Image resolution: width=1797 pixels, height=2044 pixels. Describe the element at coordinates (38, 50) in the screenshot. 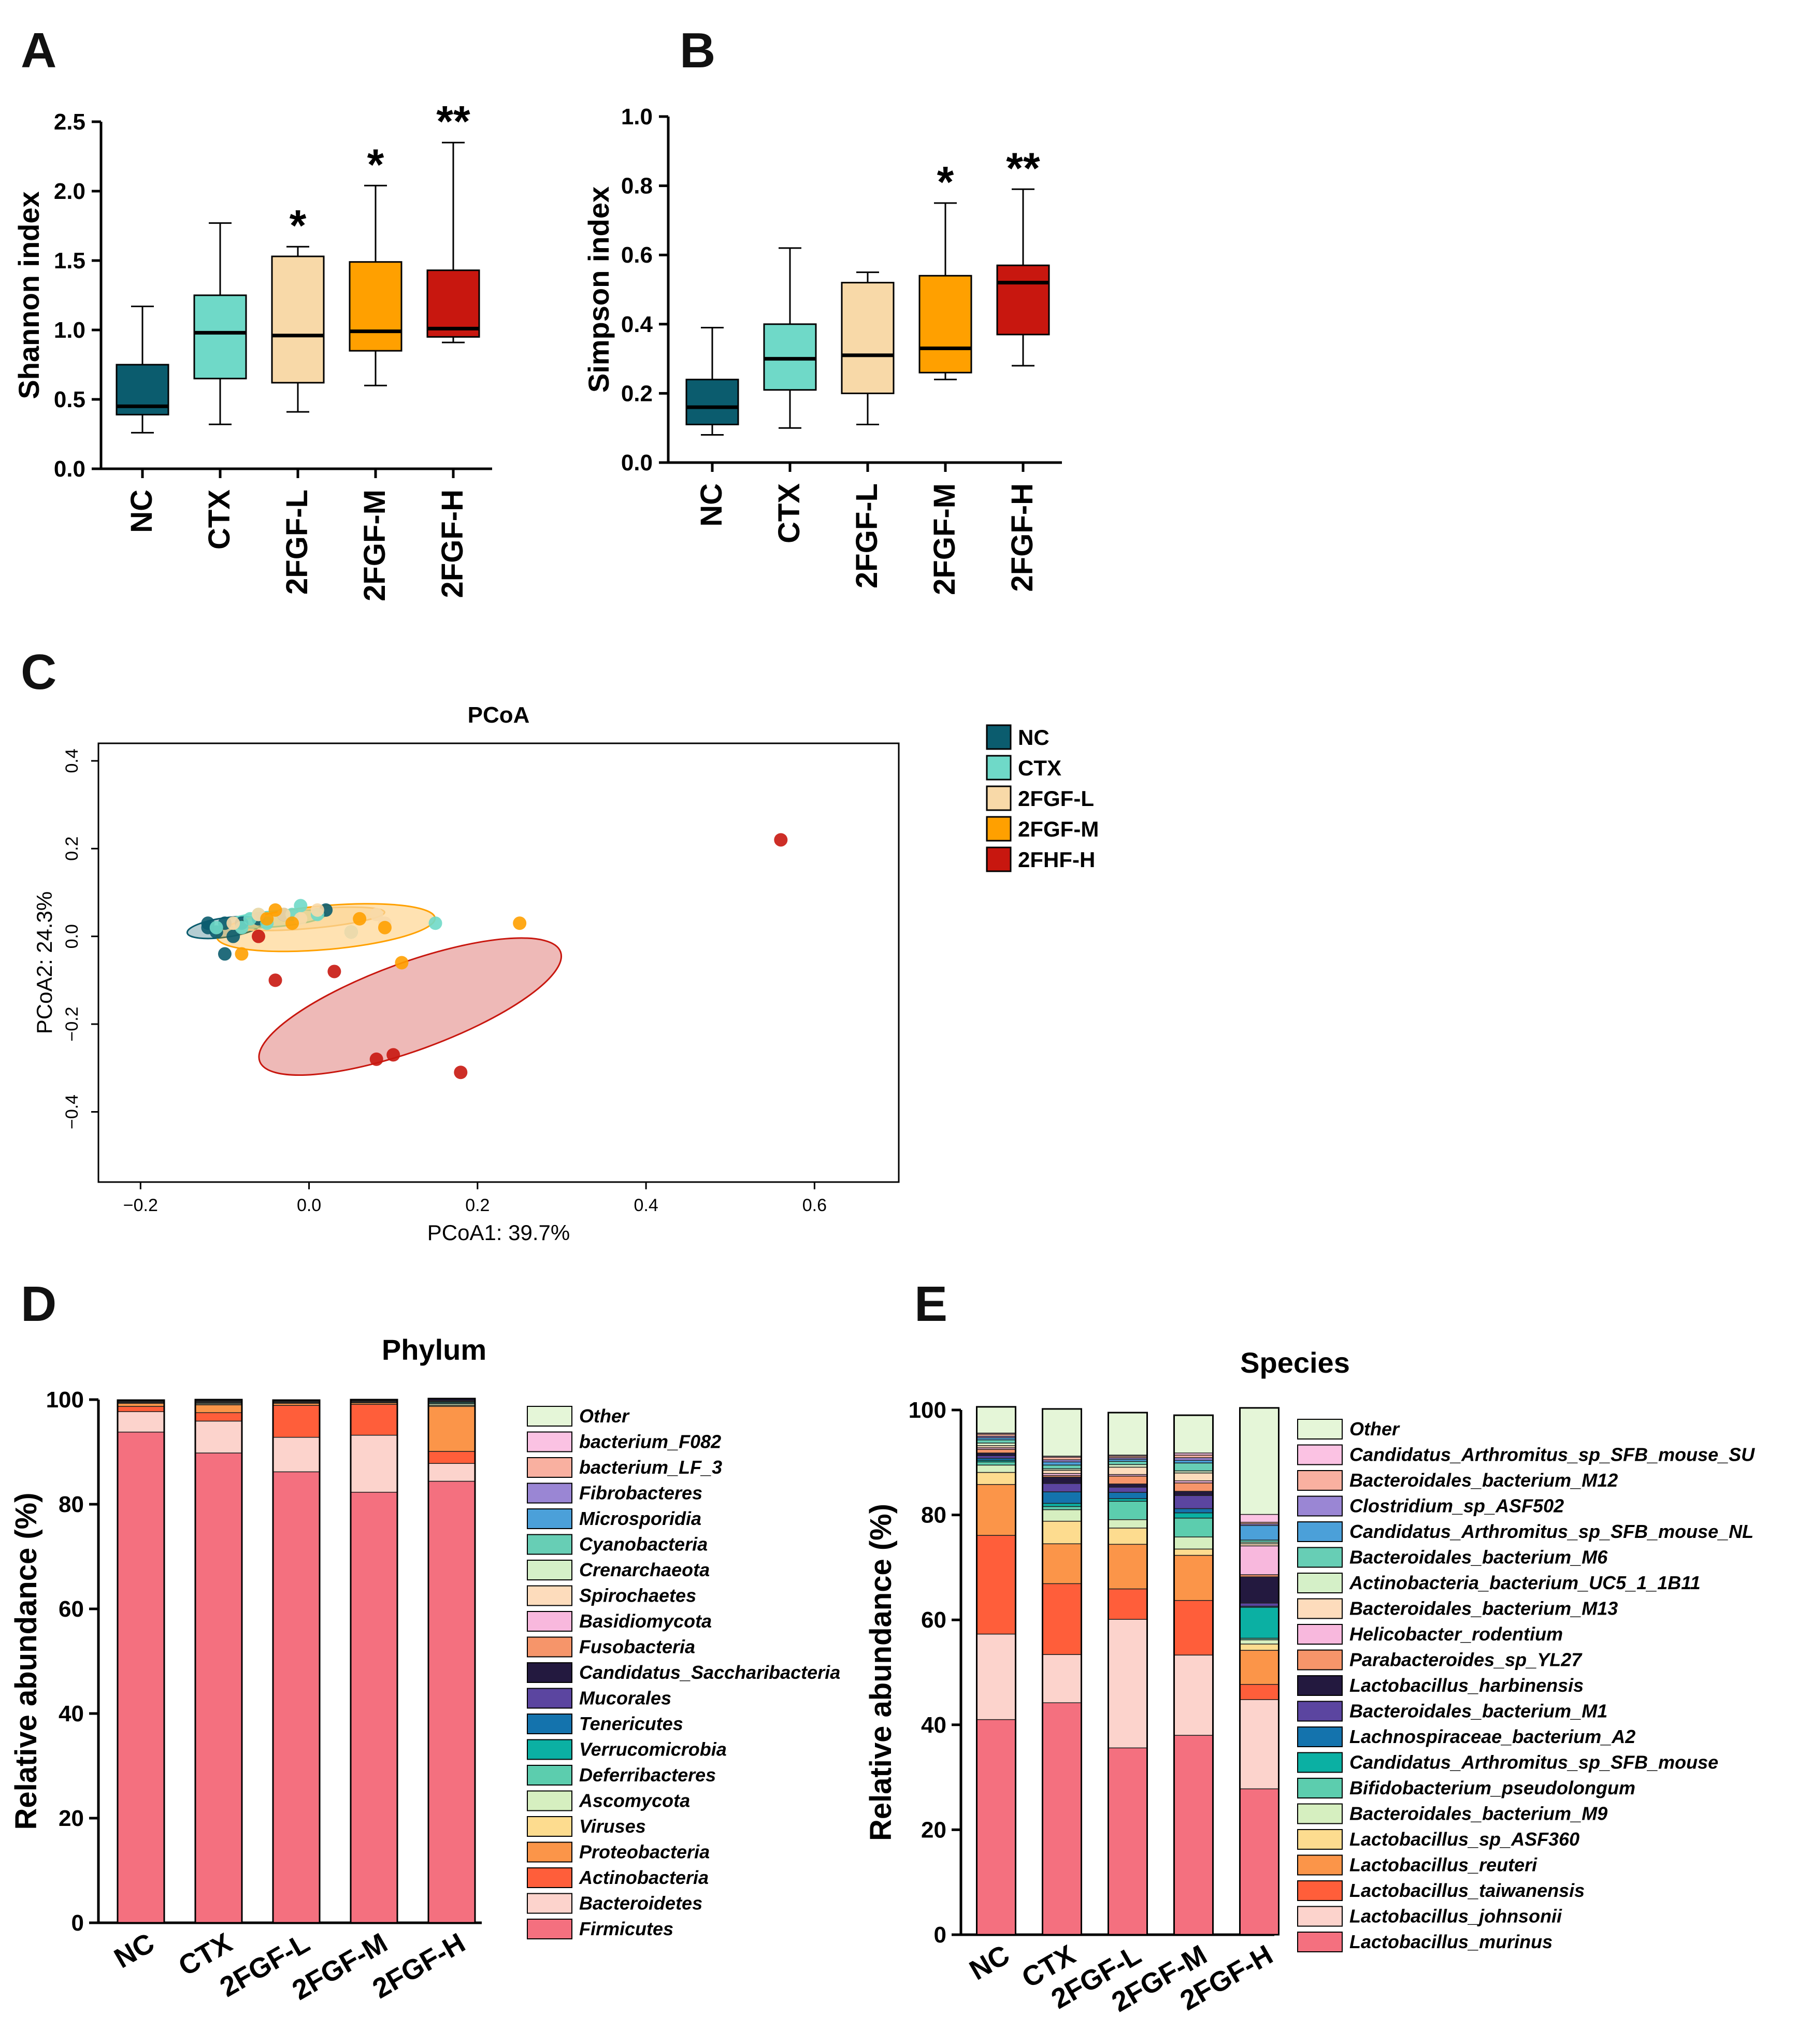

I see `panel-label-a: A` at that location.